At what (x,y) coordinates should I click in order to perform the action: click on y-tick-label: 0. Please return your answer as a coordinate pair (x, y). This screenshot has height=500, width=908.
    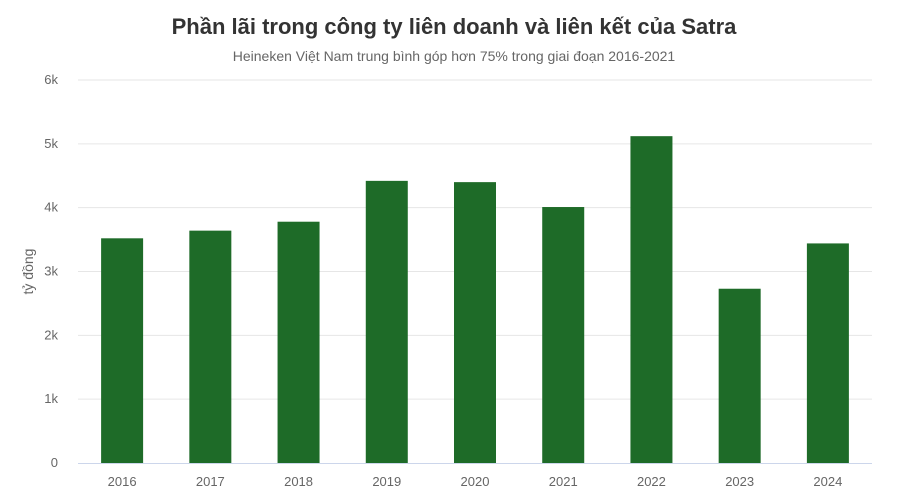
    Looking at the image, I should click on (54, 462).